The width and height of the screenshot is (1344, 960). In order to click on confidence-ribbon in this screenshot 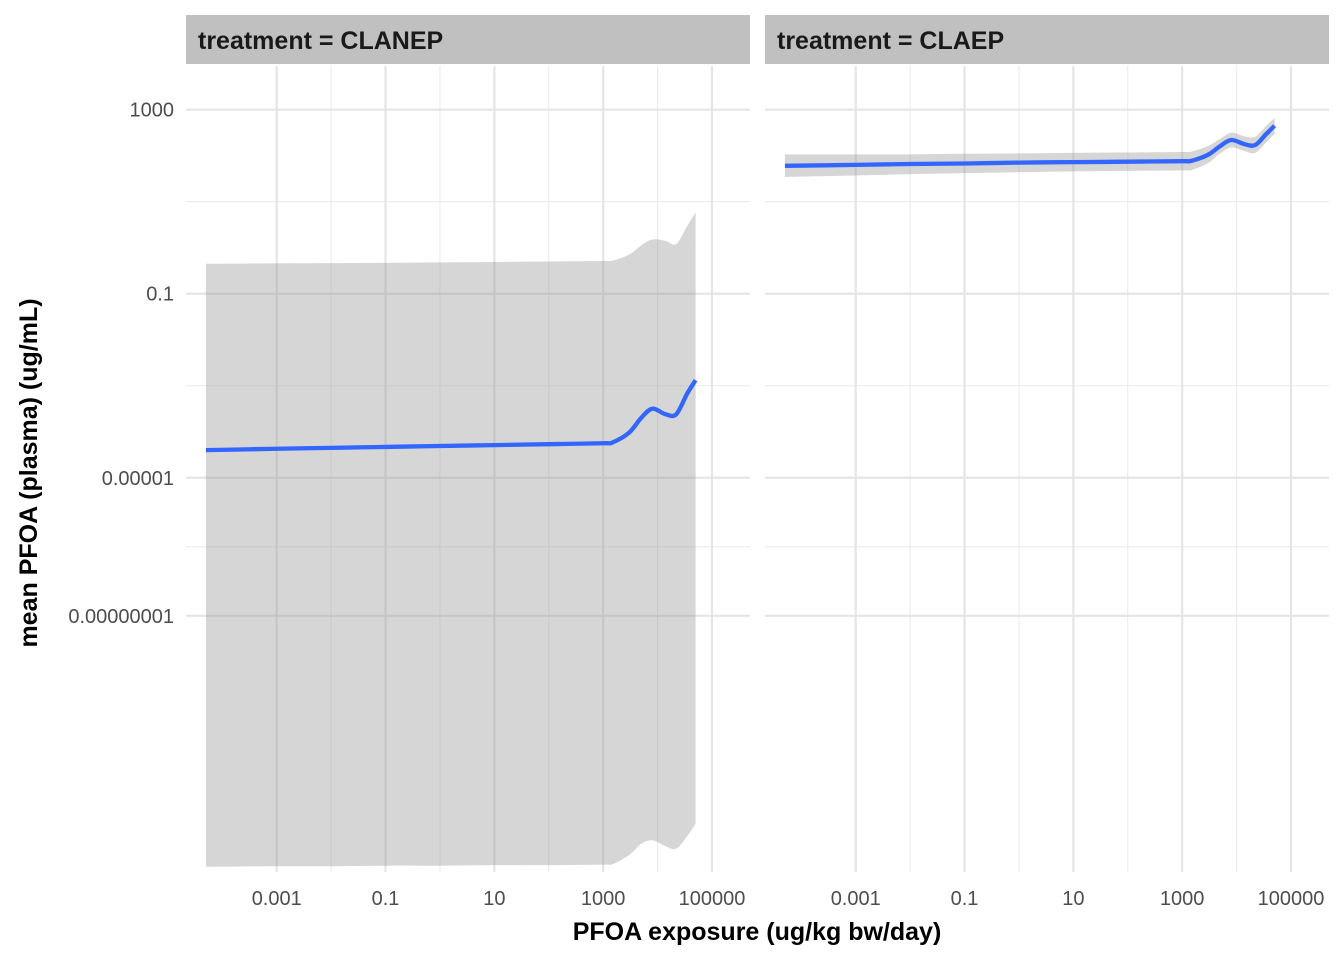, I will do `click(1029, 147)`.